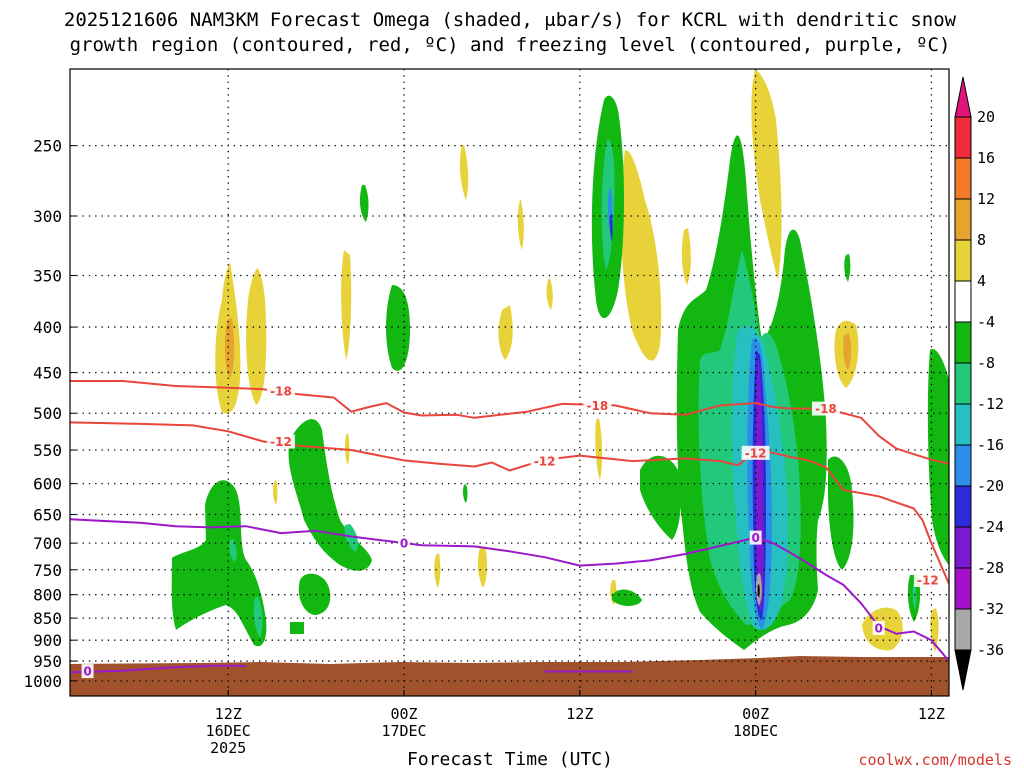 The image size is (1024, 768). Describe the element at coordinates (986, 322) in the screenshot. I see `colorbar-label: -4` at that location.